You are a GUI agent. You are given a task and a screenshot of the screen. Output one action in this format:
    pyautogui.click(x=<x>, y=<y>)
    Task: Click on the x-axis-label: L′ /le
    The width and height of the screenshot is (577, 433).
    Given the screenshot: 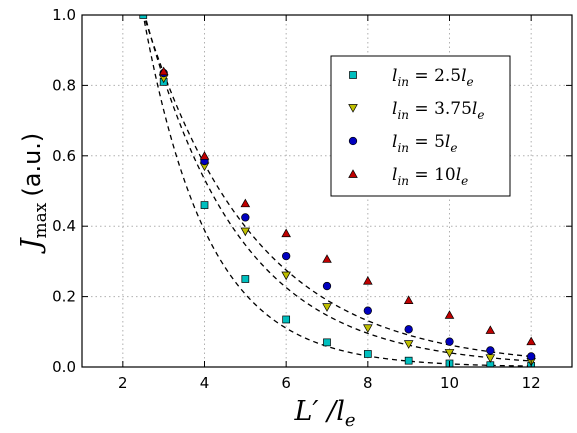 What is the action you would take?
    pyautogui.click(x=324, y=413)
    